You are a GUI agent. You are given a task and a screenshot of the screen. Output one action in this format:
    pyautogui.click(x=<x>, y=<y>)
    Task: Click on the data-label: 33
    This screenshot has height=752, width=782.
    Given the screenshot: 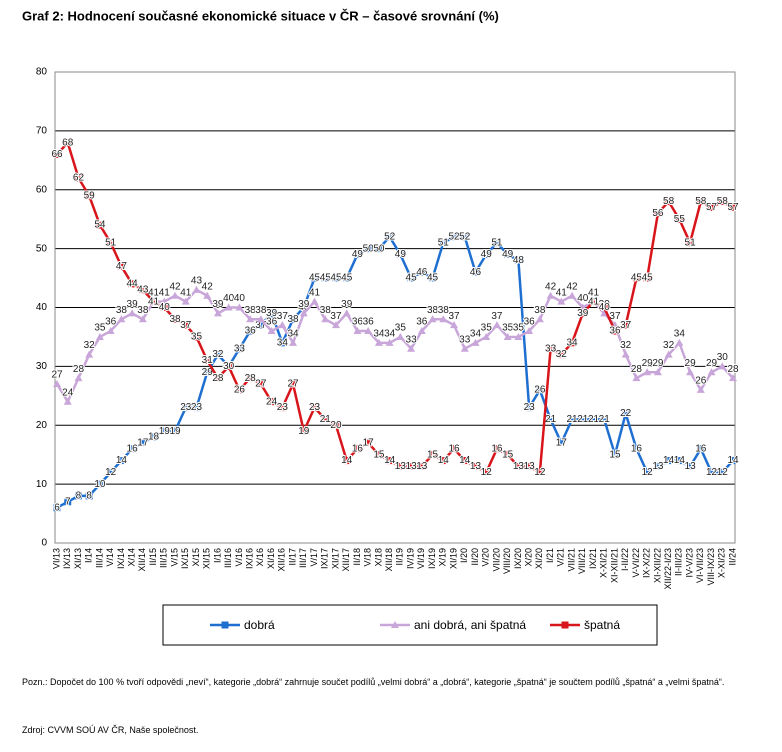 What is the action you would take?
    pyautogui.click(x=240, y=348)
    